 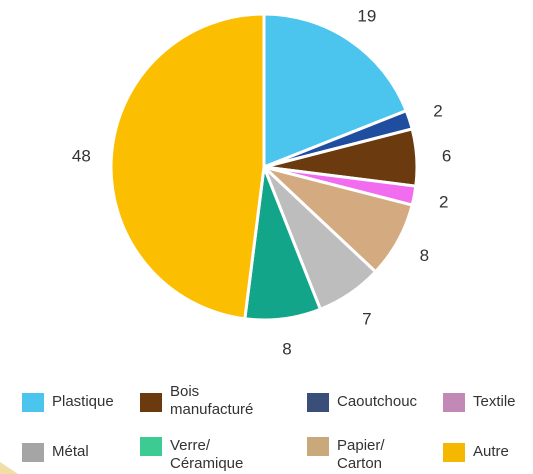 What do you see at coordinates (81, 156) in the screenshot?
I see `data-label-8: 48` at bounding box center [81, 156].